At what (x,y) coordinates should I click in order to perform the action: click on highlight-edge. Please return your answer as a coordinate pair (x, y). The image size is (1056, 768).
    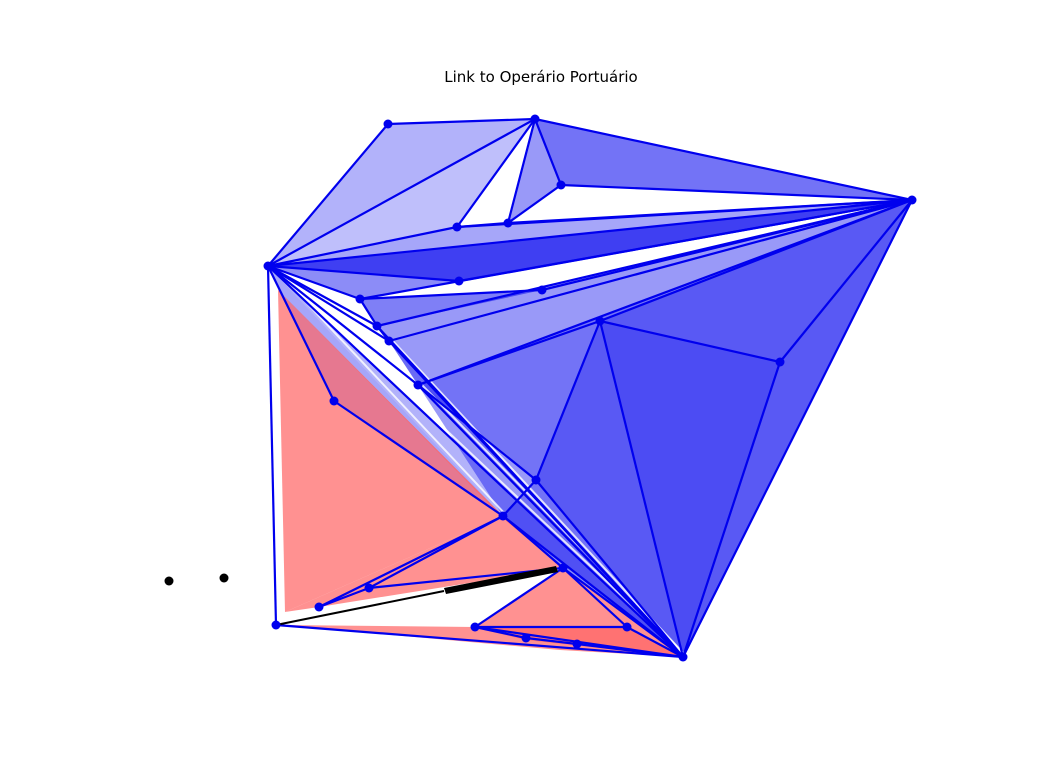
    Looking at the image, I should click on (554, 521).